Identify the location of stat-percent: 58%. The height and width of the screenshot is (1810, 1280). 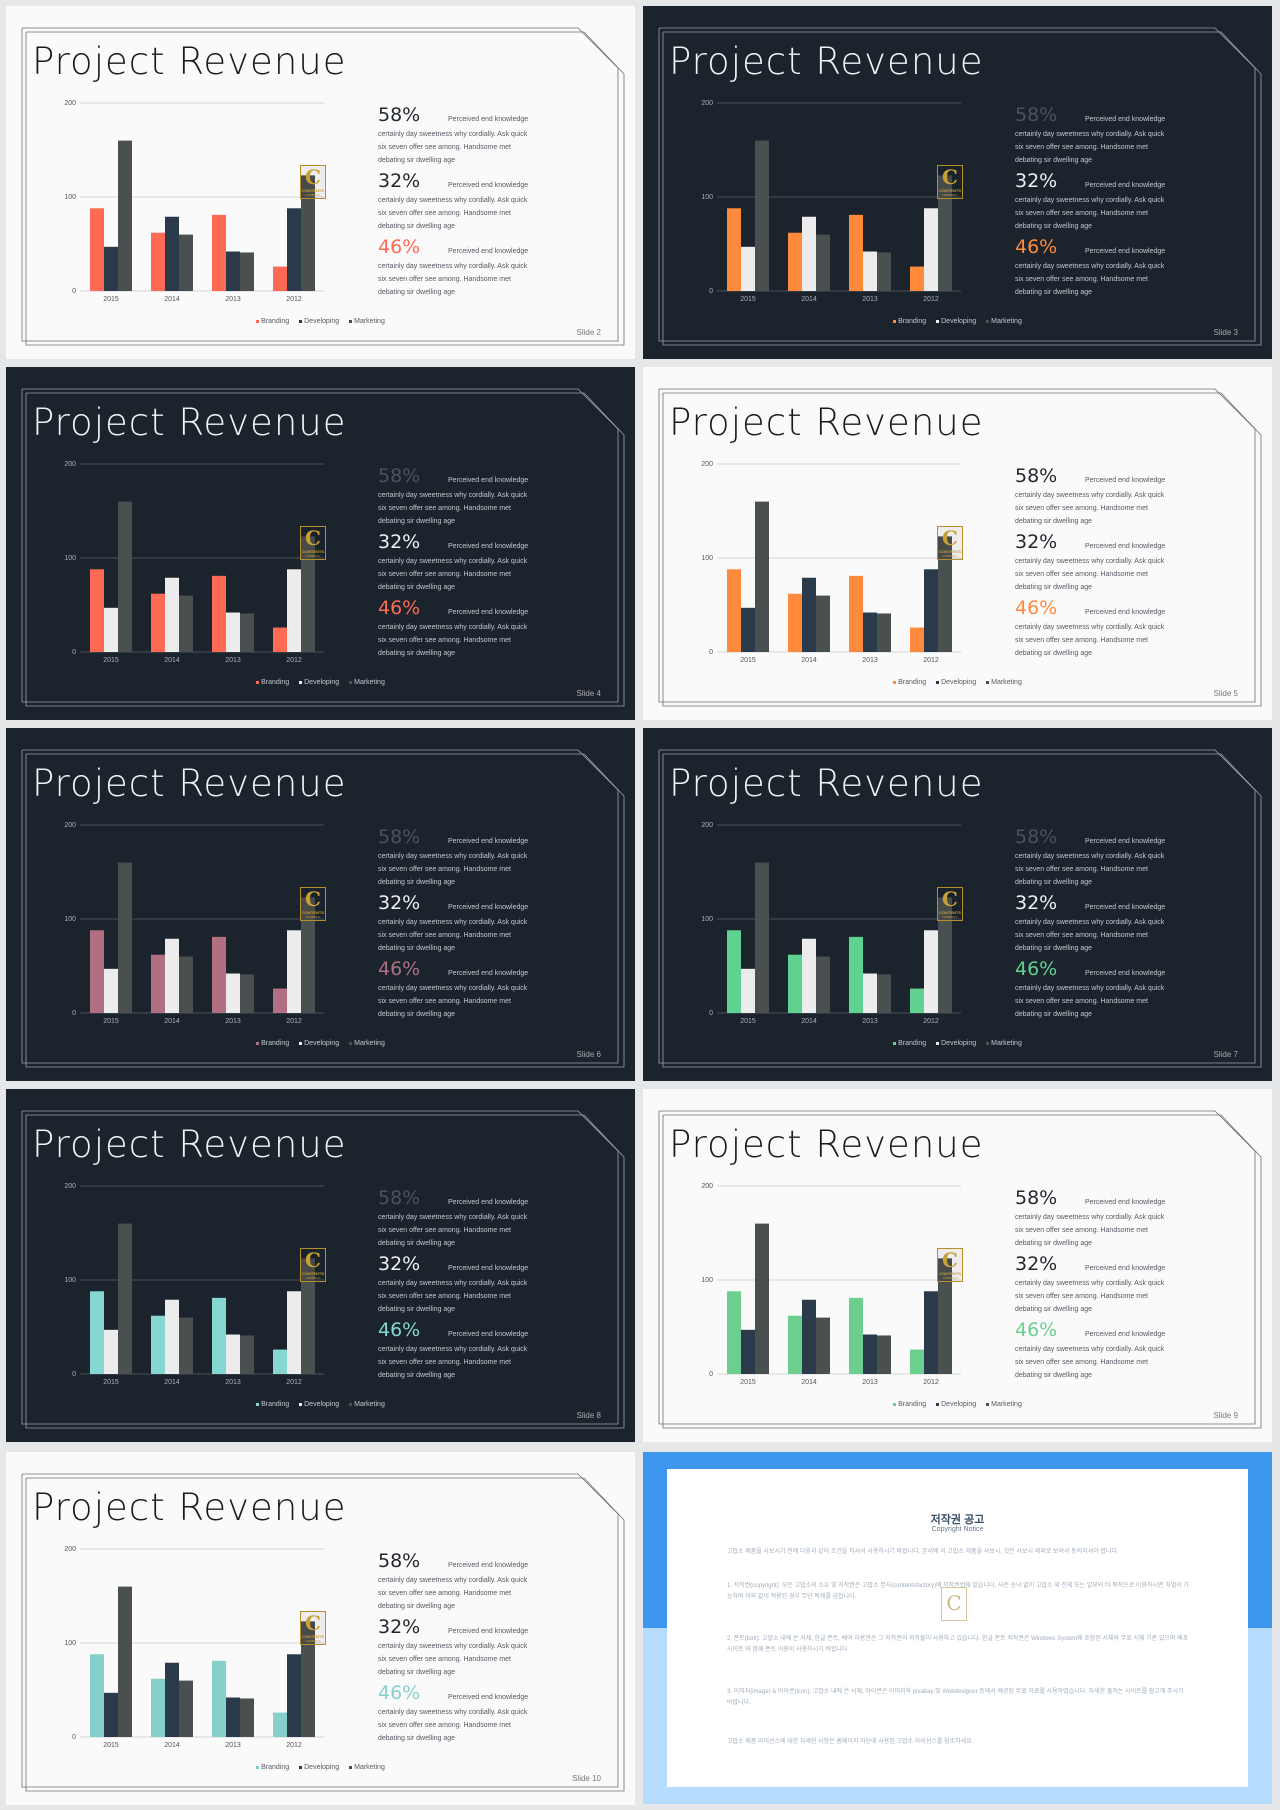
(1036, 1198).